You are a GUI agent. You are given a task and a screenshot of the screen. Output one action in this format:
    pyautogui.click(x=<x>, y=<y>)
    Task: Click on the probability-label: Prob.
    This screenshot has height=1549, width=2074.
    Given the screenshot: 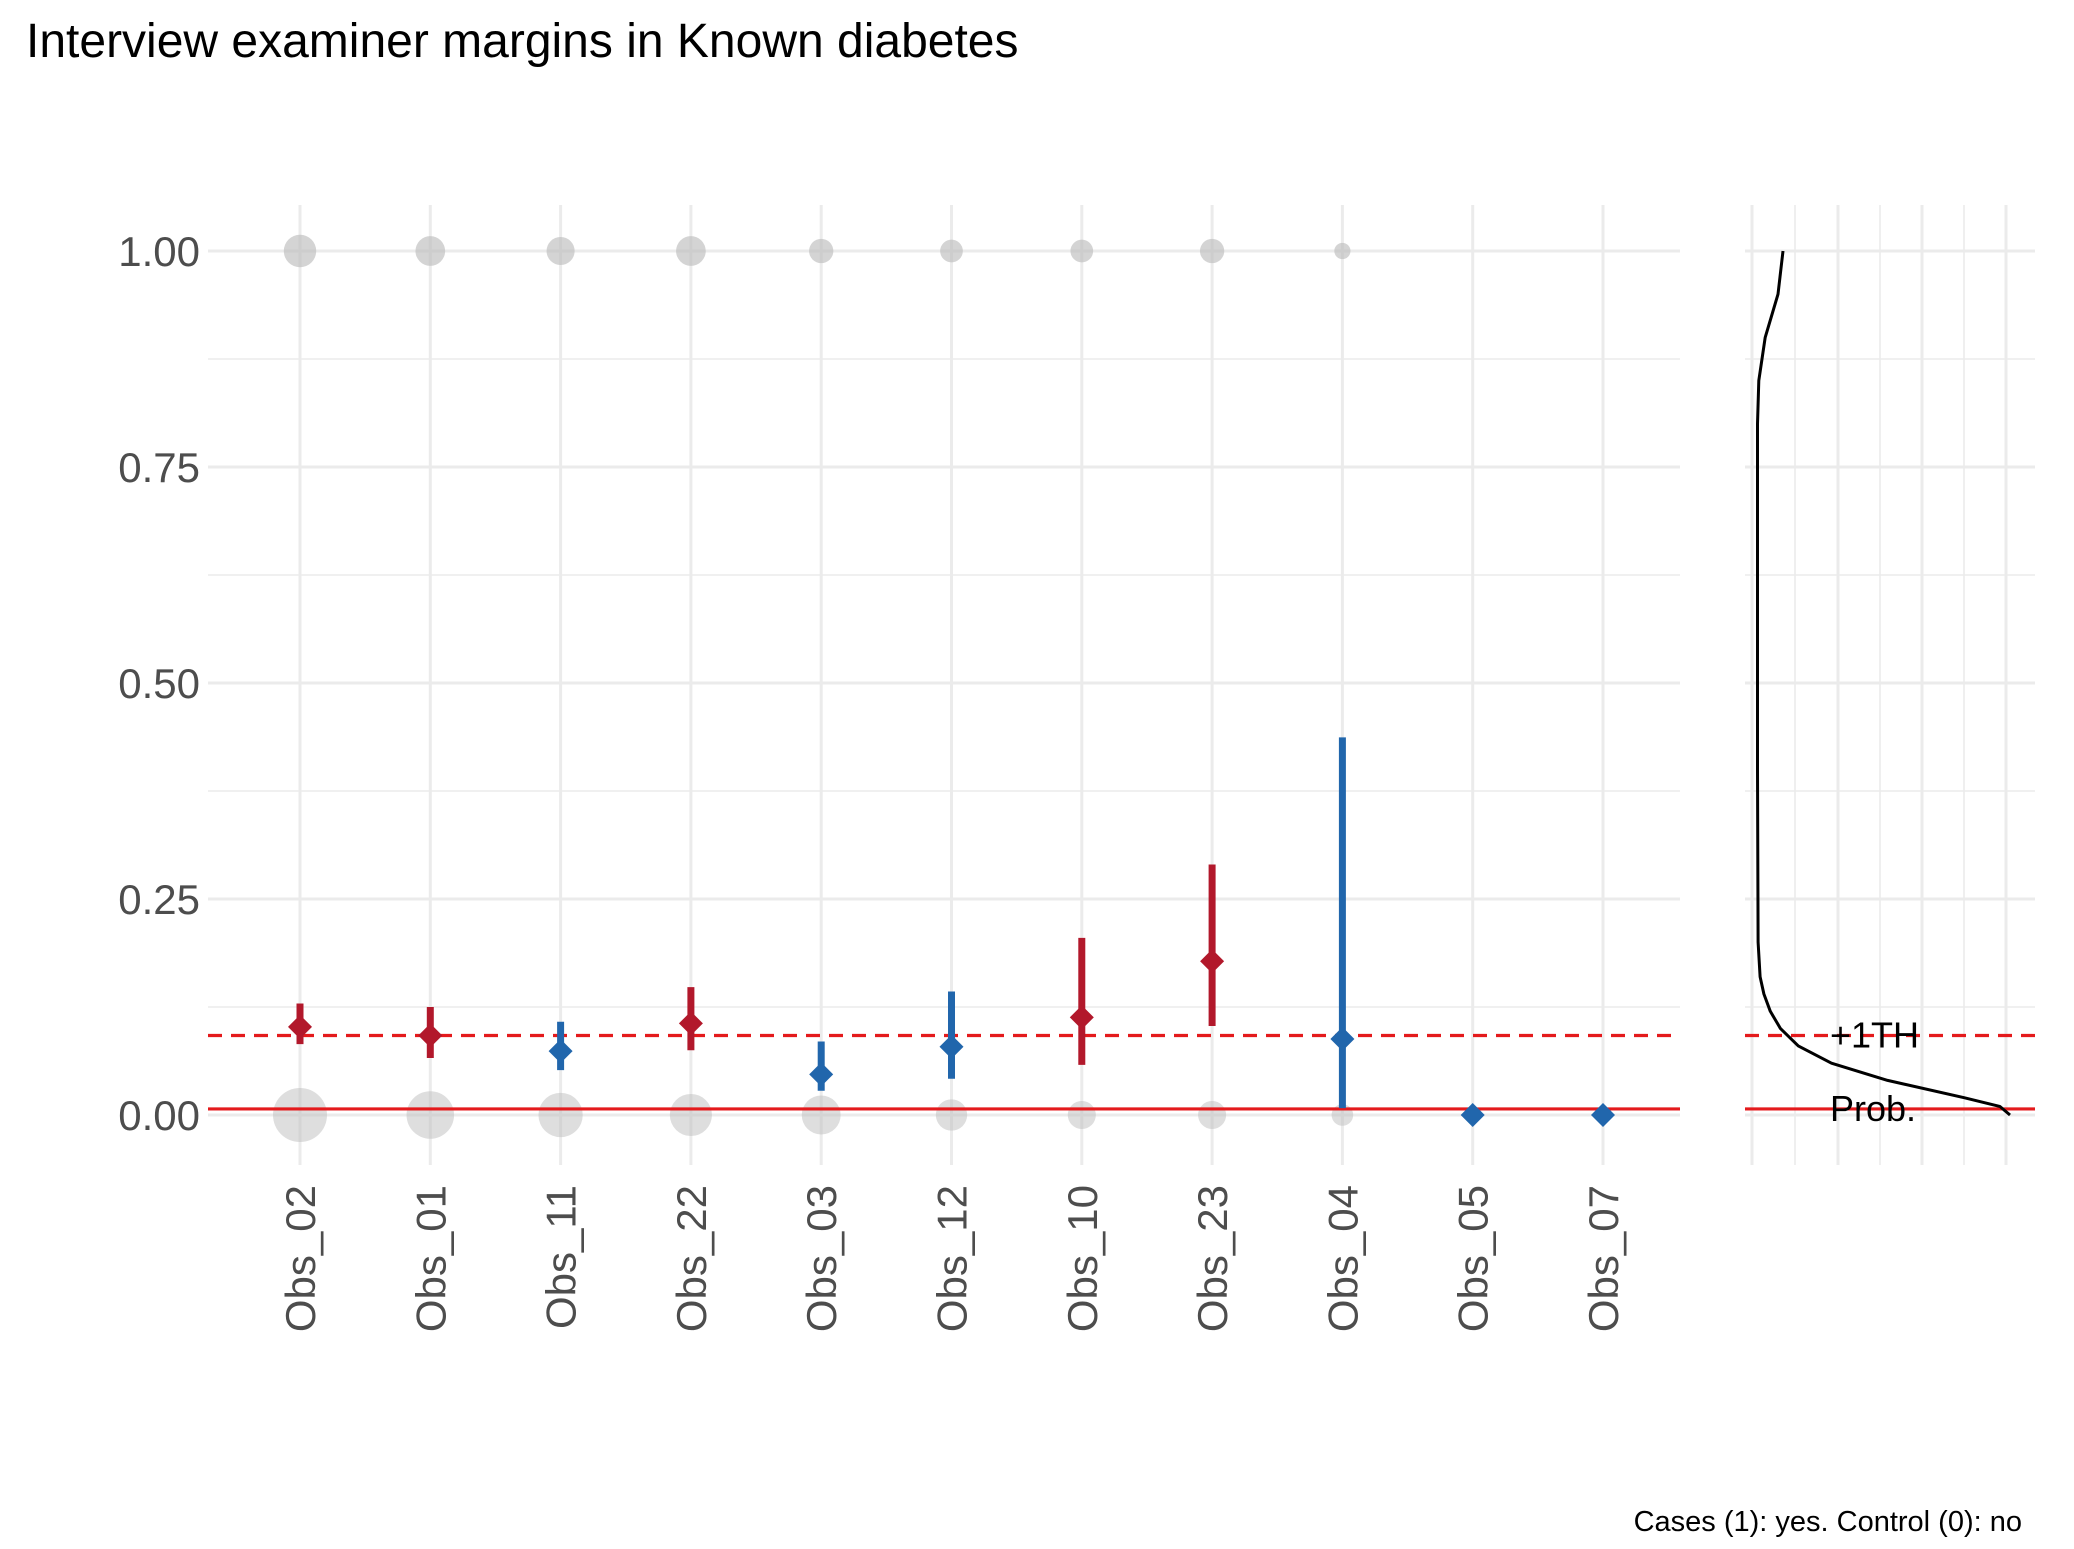 What is the action you would take?
    pyautogui.click(x=1873, y=1108)
    